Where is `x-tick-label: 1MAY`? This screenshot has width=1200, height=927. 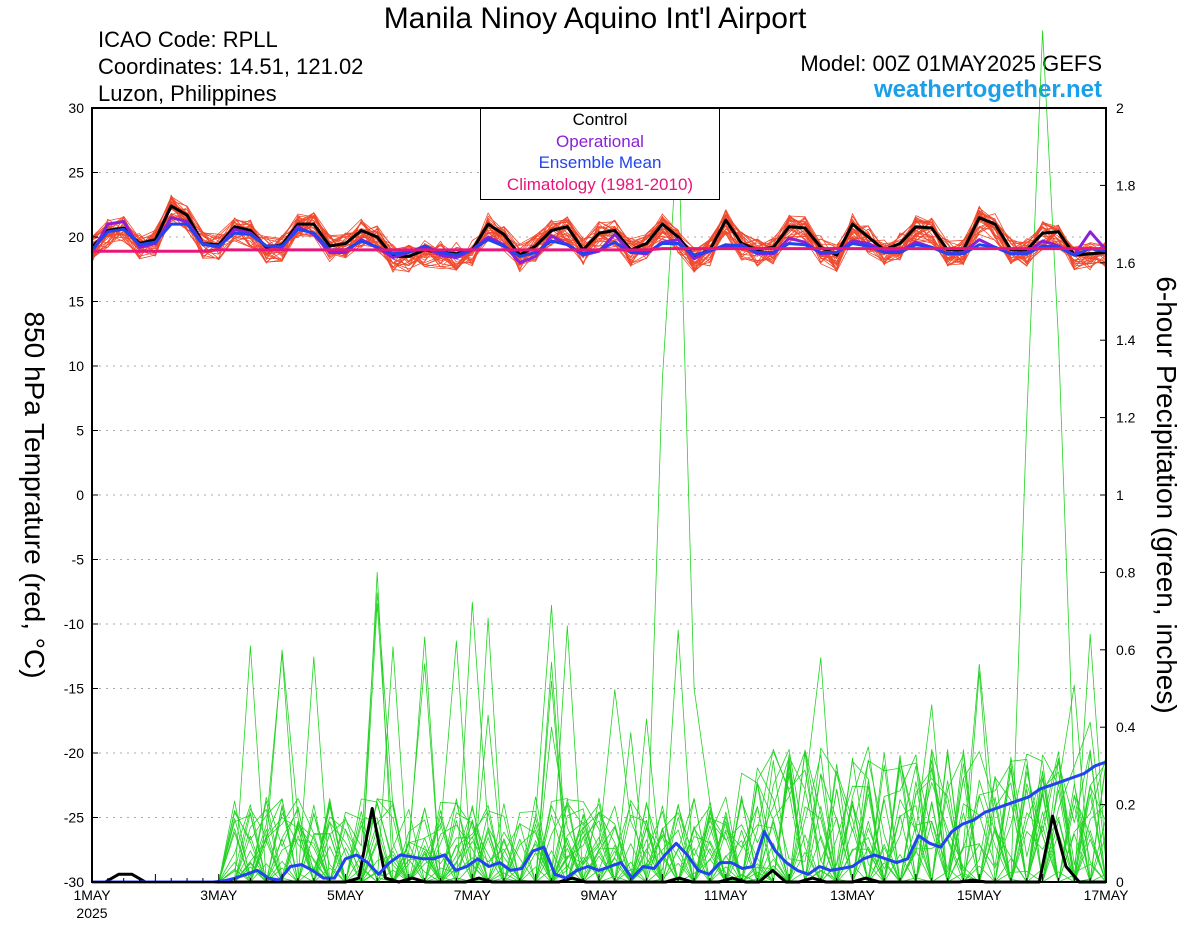 x-tick-label: 1MAY is located at coordinates (92, 895).